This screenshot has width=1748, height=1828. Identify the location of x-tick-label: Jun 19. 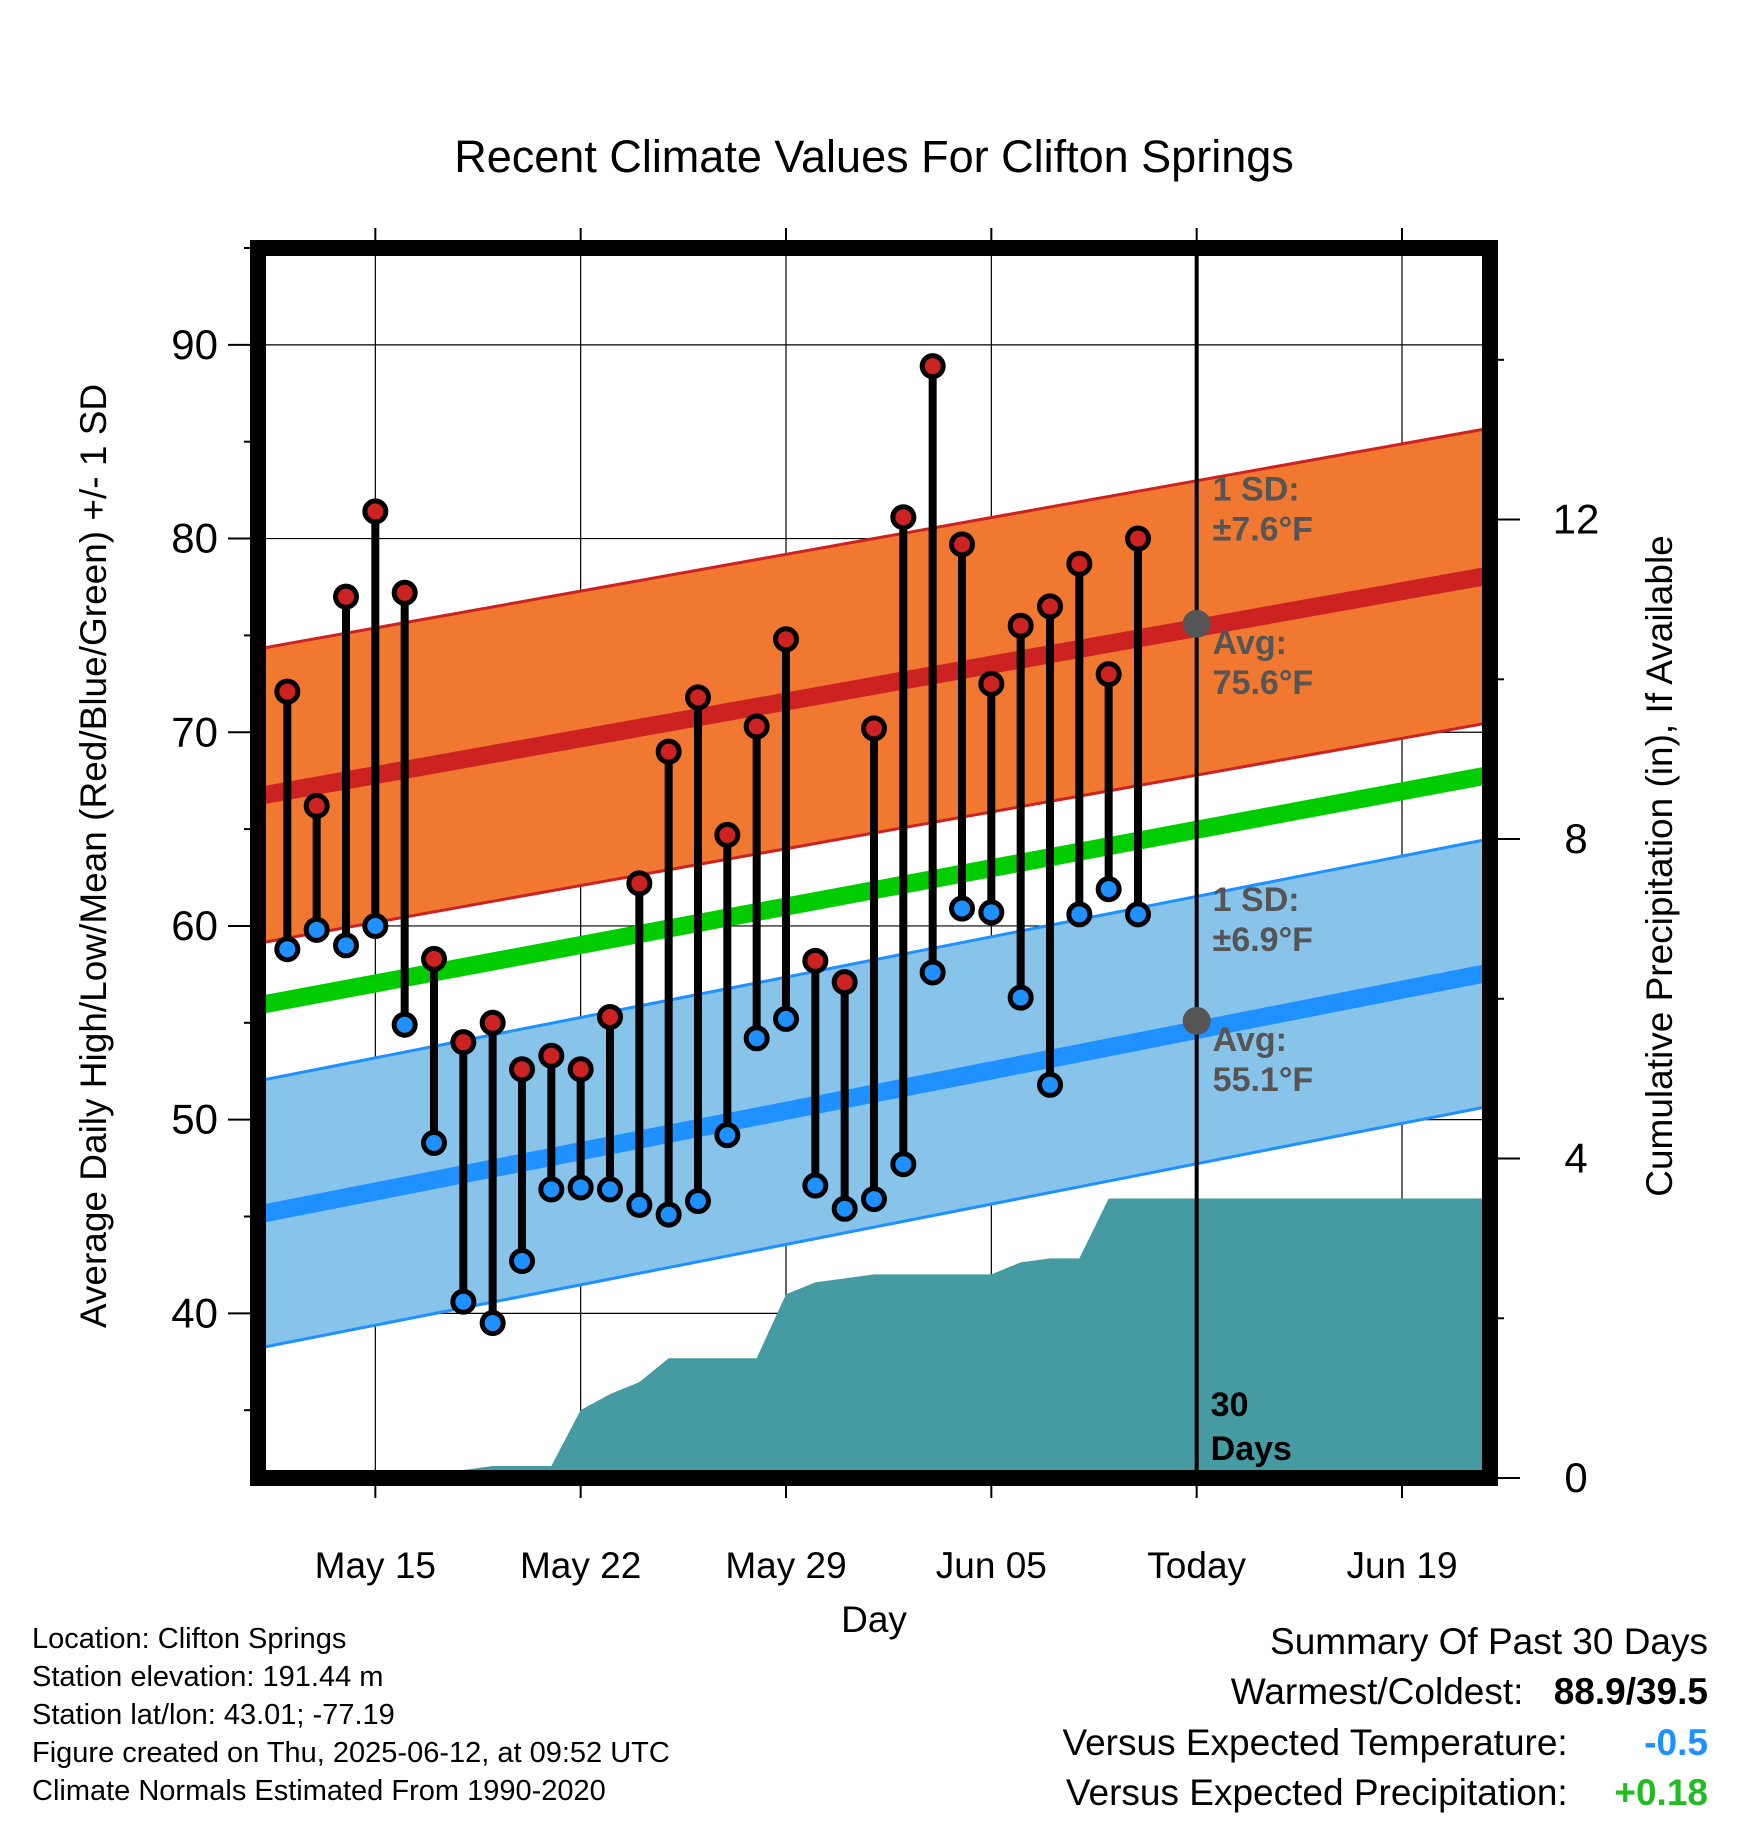
(1401, 1565).